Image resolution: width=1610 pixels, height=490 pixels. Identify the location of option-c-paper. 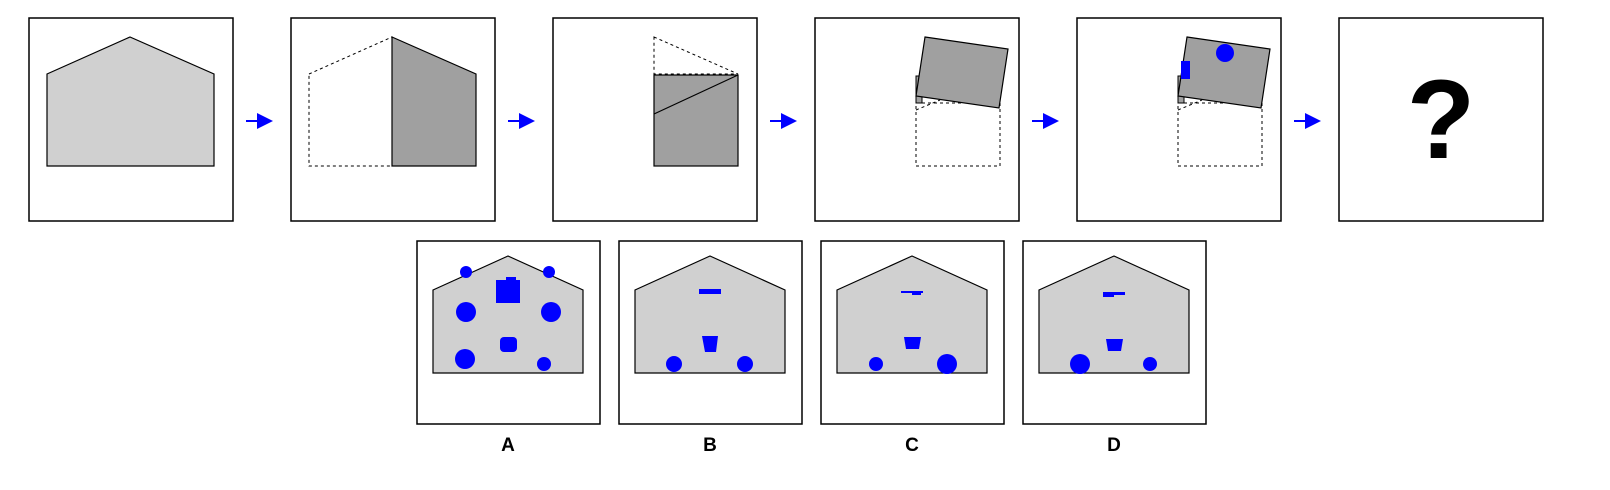
(912, 314).